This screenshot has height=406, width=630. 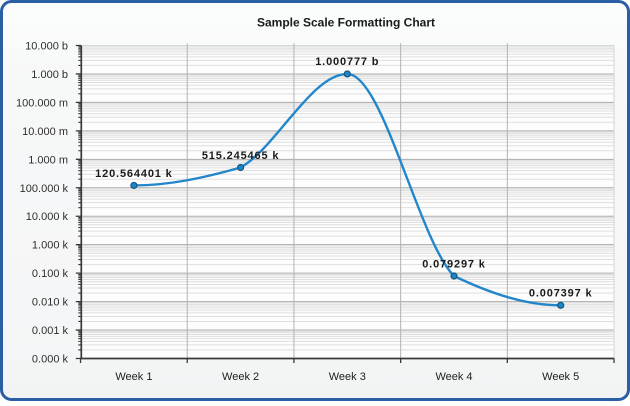 What do you see at coordinates (47, 217) in the screenshot?
I see `svg-text: 10.000 k` at bounding box center [47, 217].